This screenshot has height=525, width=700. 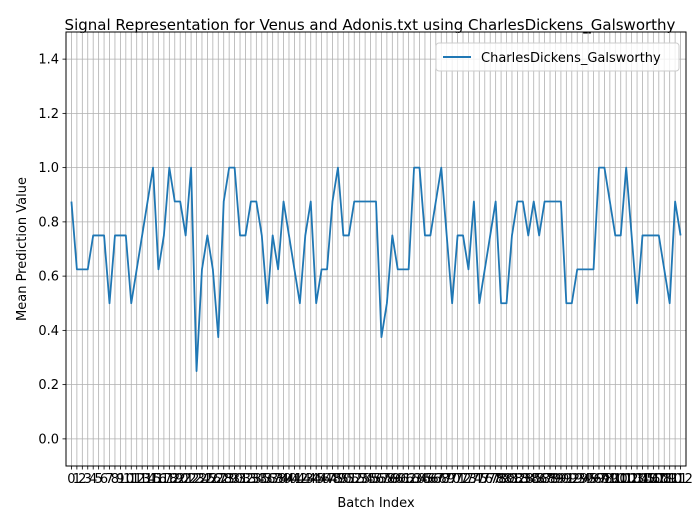 I want to click on x-tick-label: 51, so click(x=349, y=479).